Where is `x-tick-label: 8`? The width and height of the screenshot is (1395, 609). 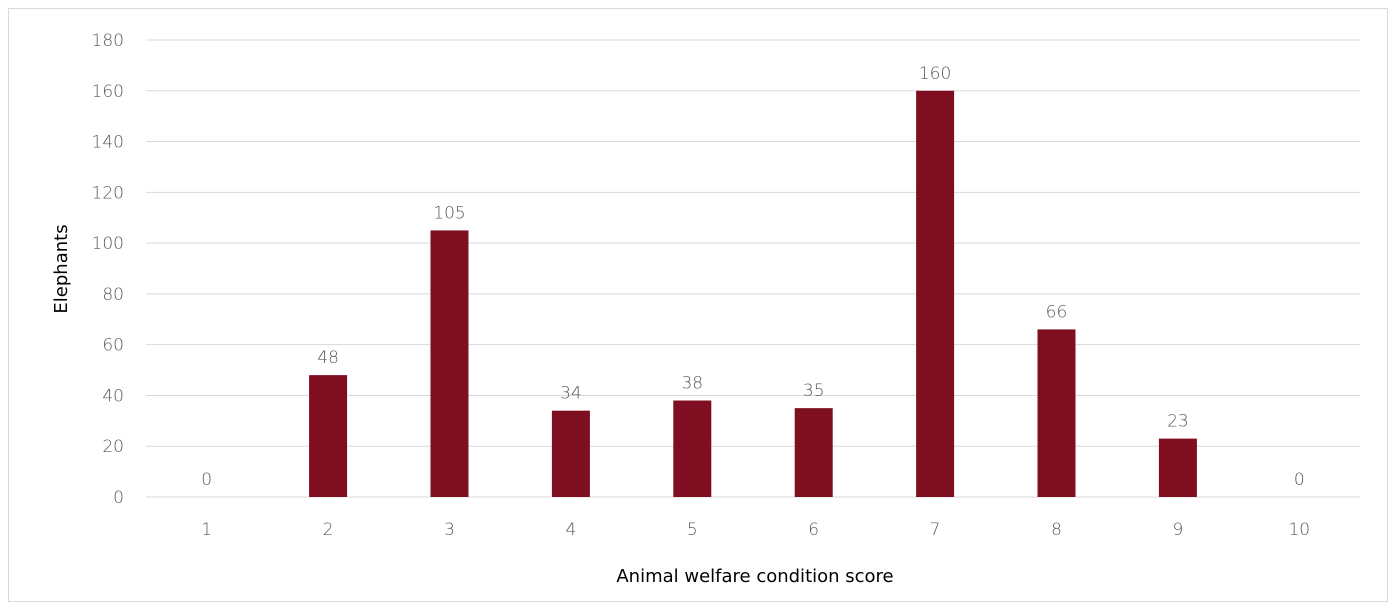
x-tick-label: 8 is located at coordinates (1056, 530).